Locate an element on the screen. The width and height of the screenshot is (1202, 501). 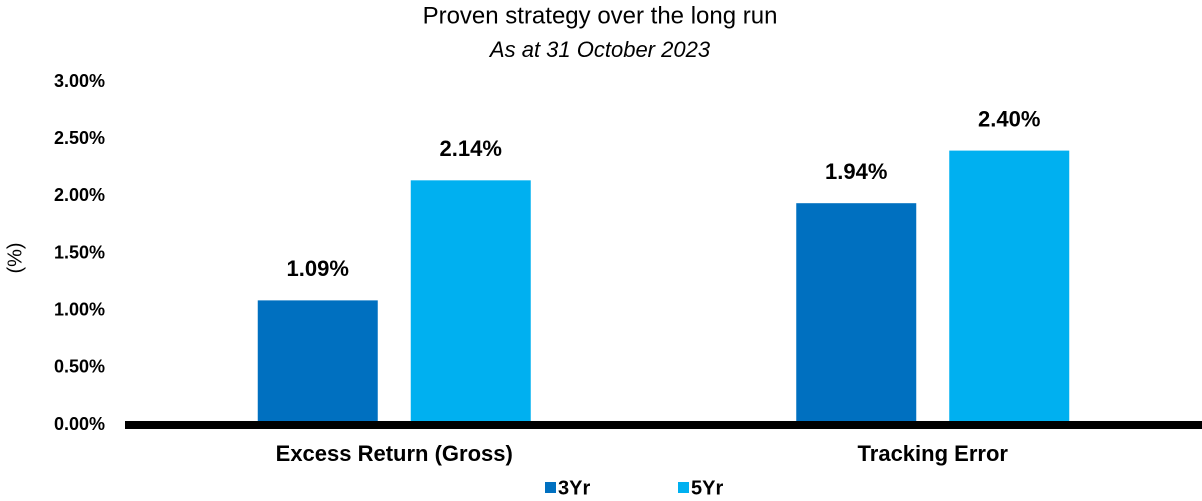
data-label: 2.14% is located at coordinates (471, 148).